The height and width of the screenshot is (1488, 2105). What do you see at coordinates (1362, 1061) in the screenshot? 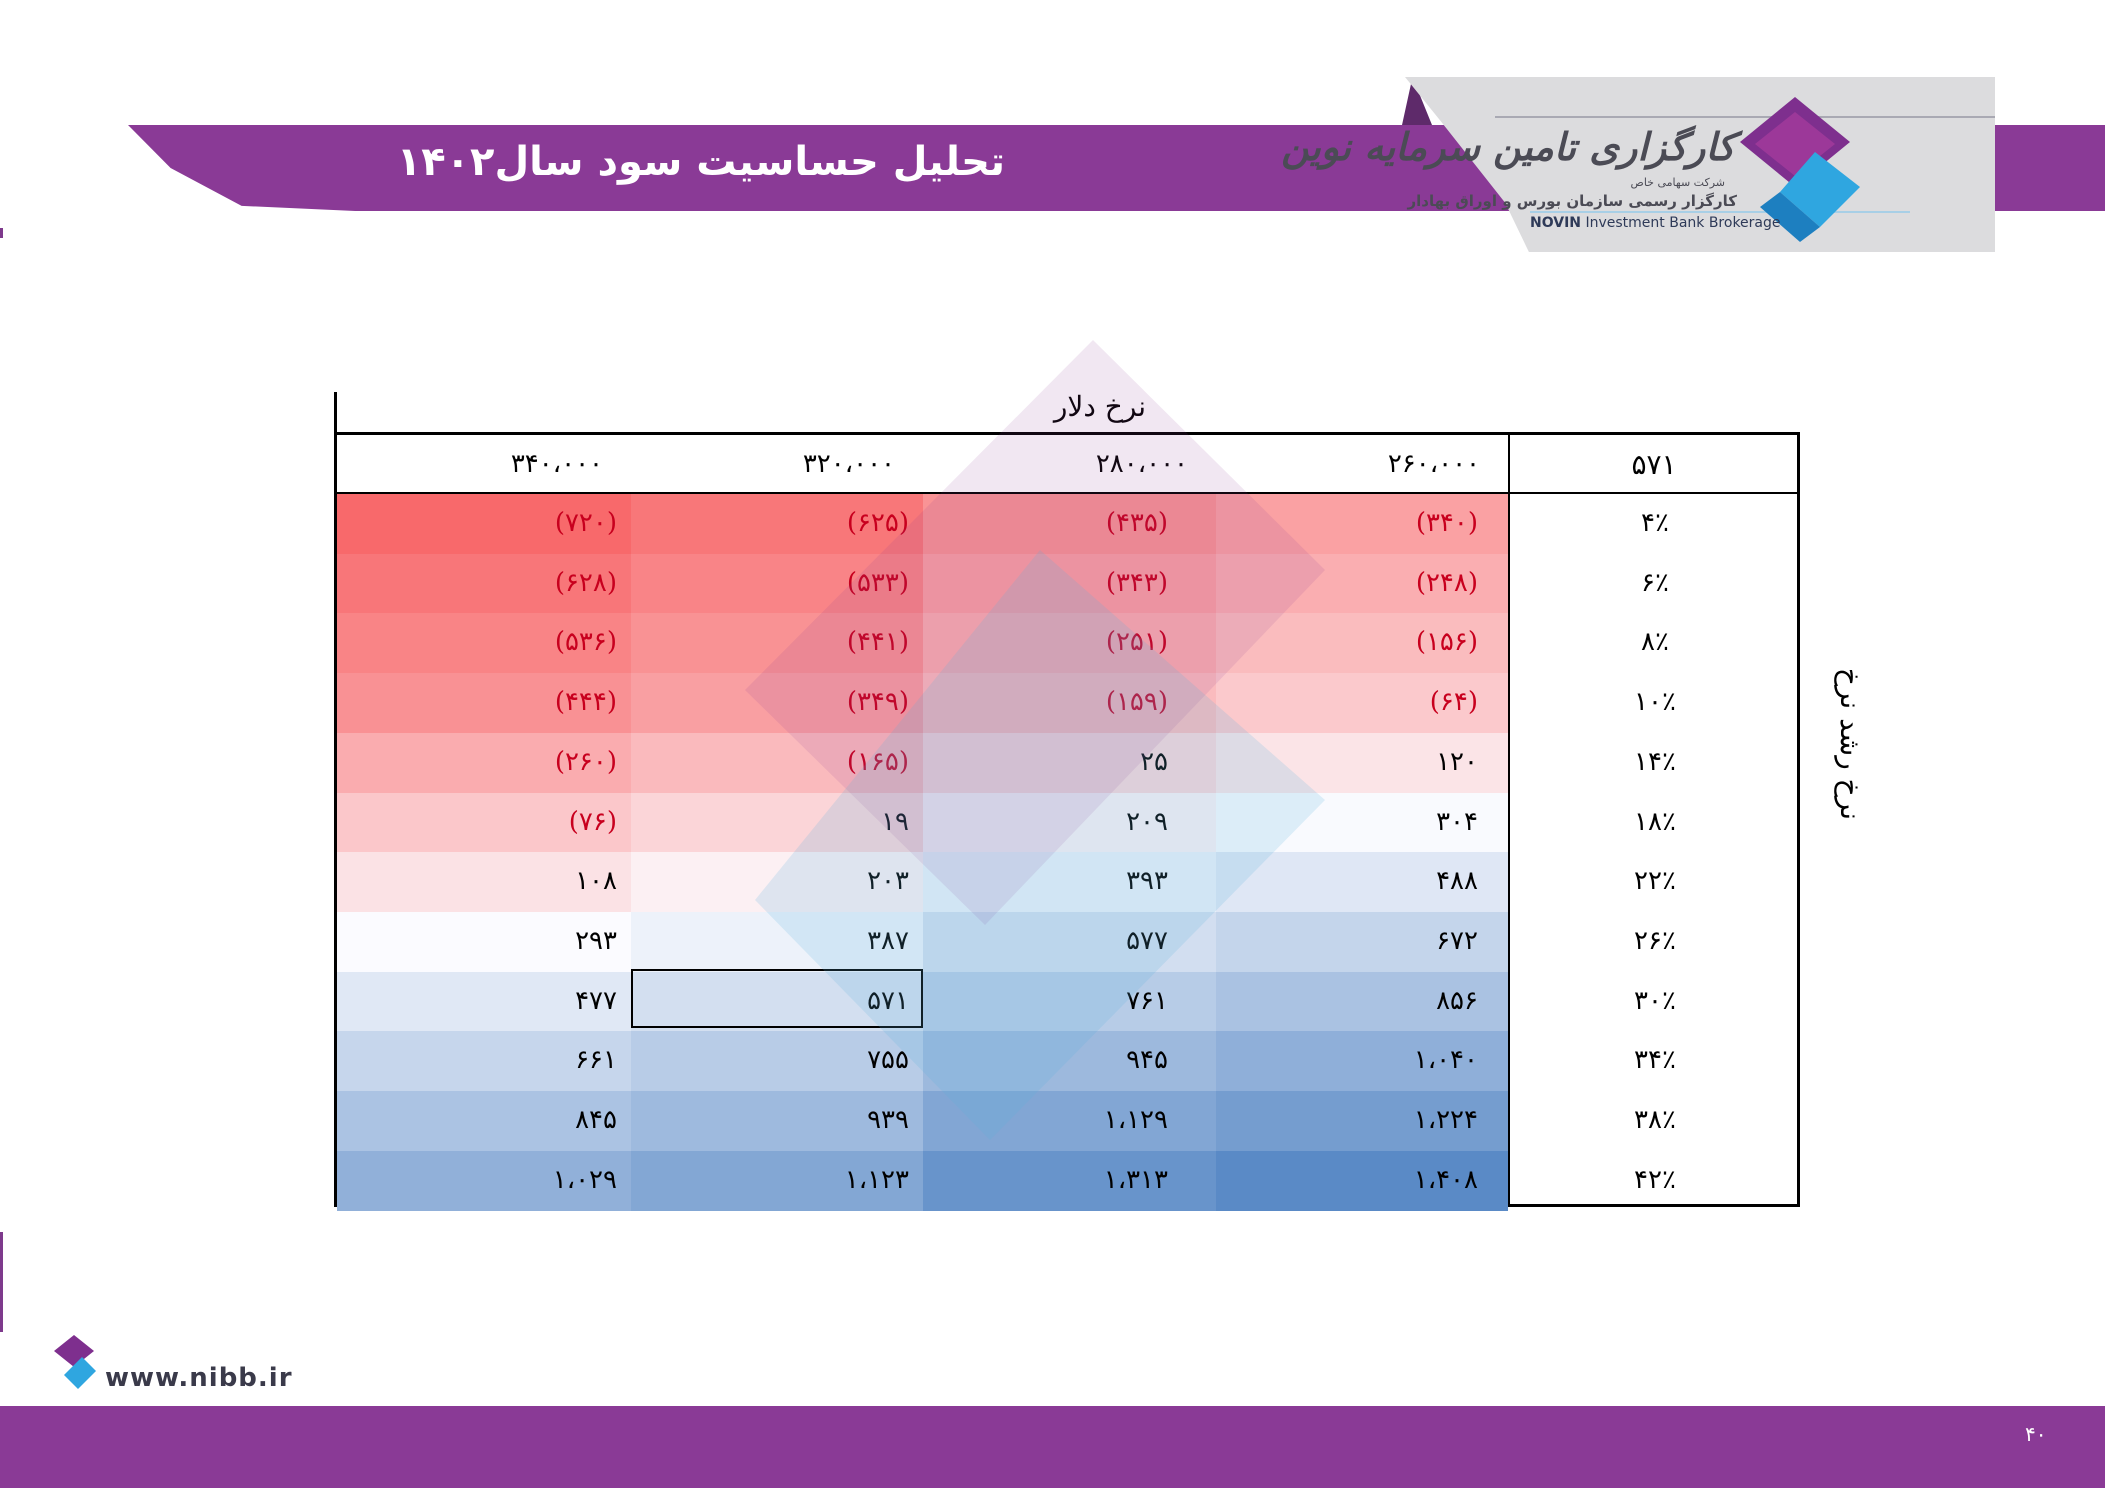
I see `table-cell: ۱،۰۴۰` at bounding box center [1362, 1061].